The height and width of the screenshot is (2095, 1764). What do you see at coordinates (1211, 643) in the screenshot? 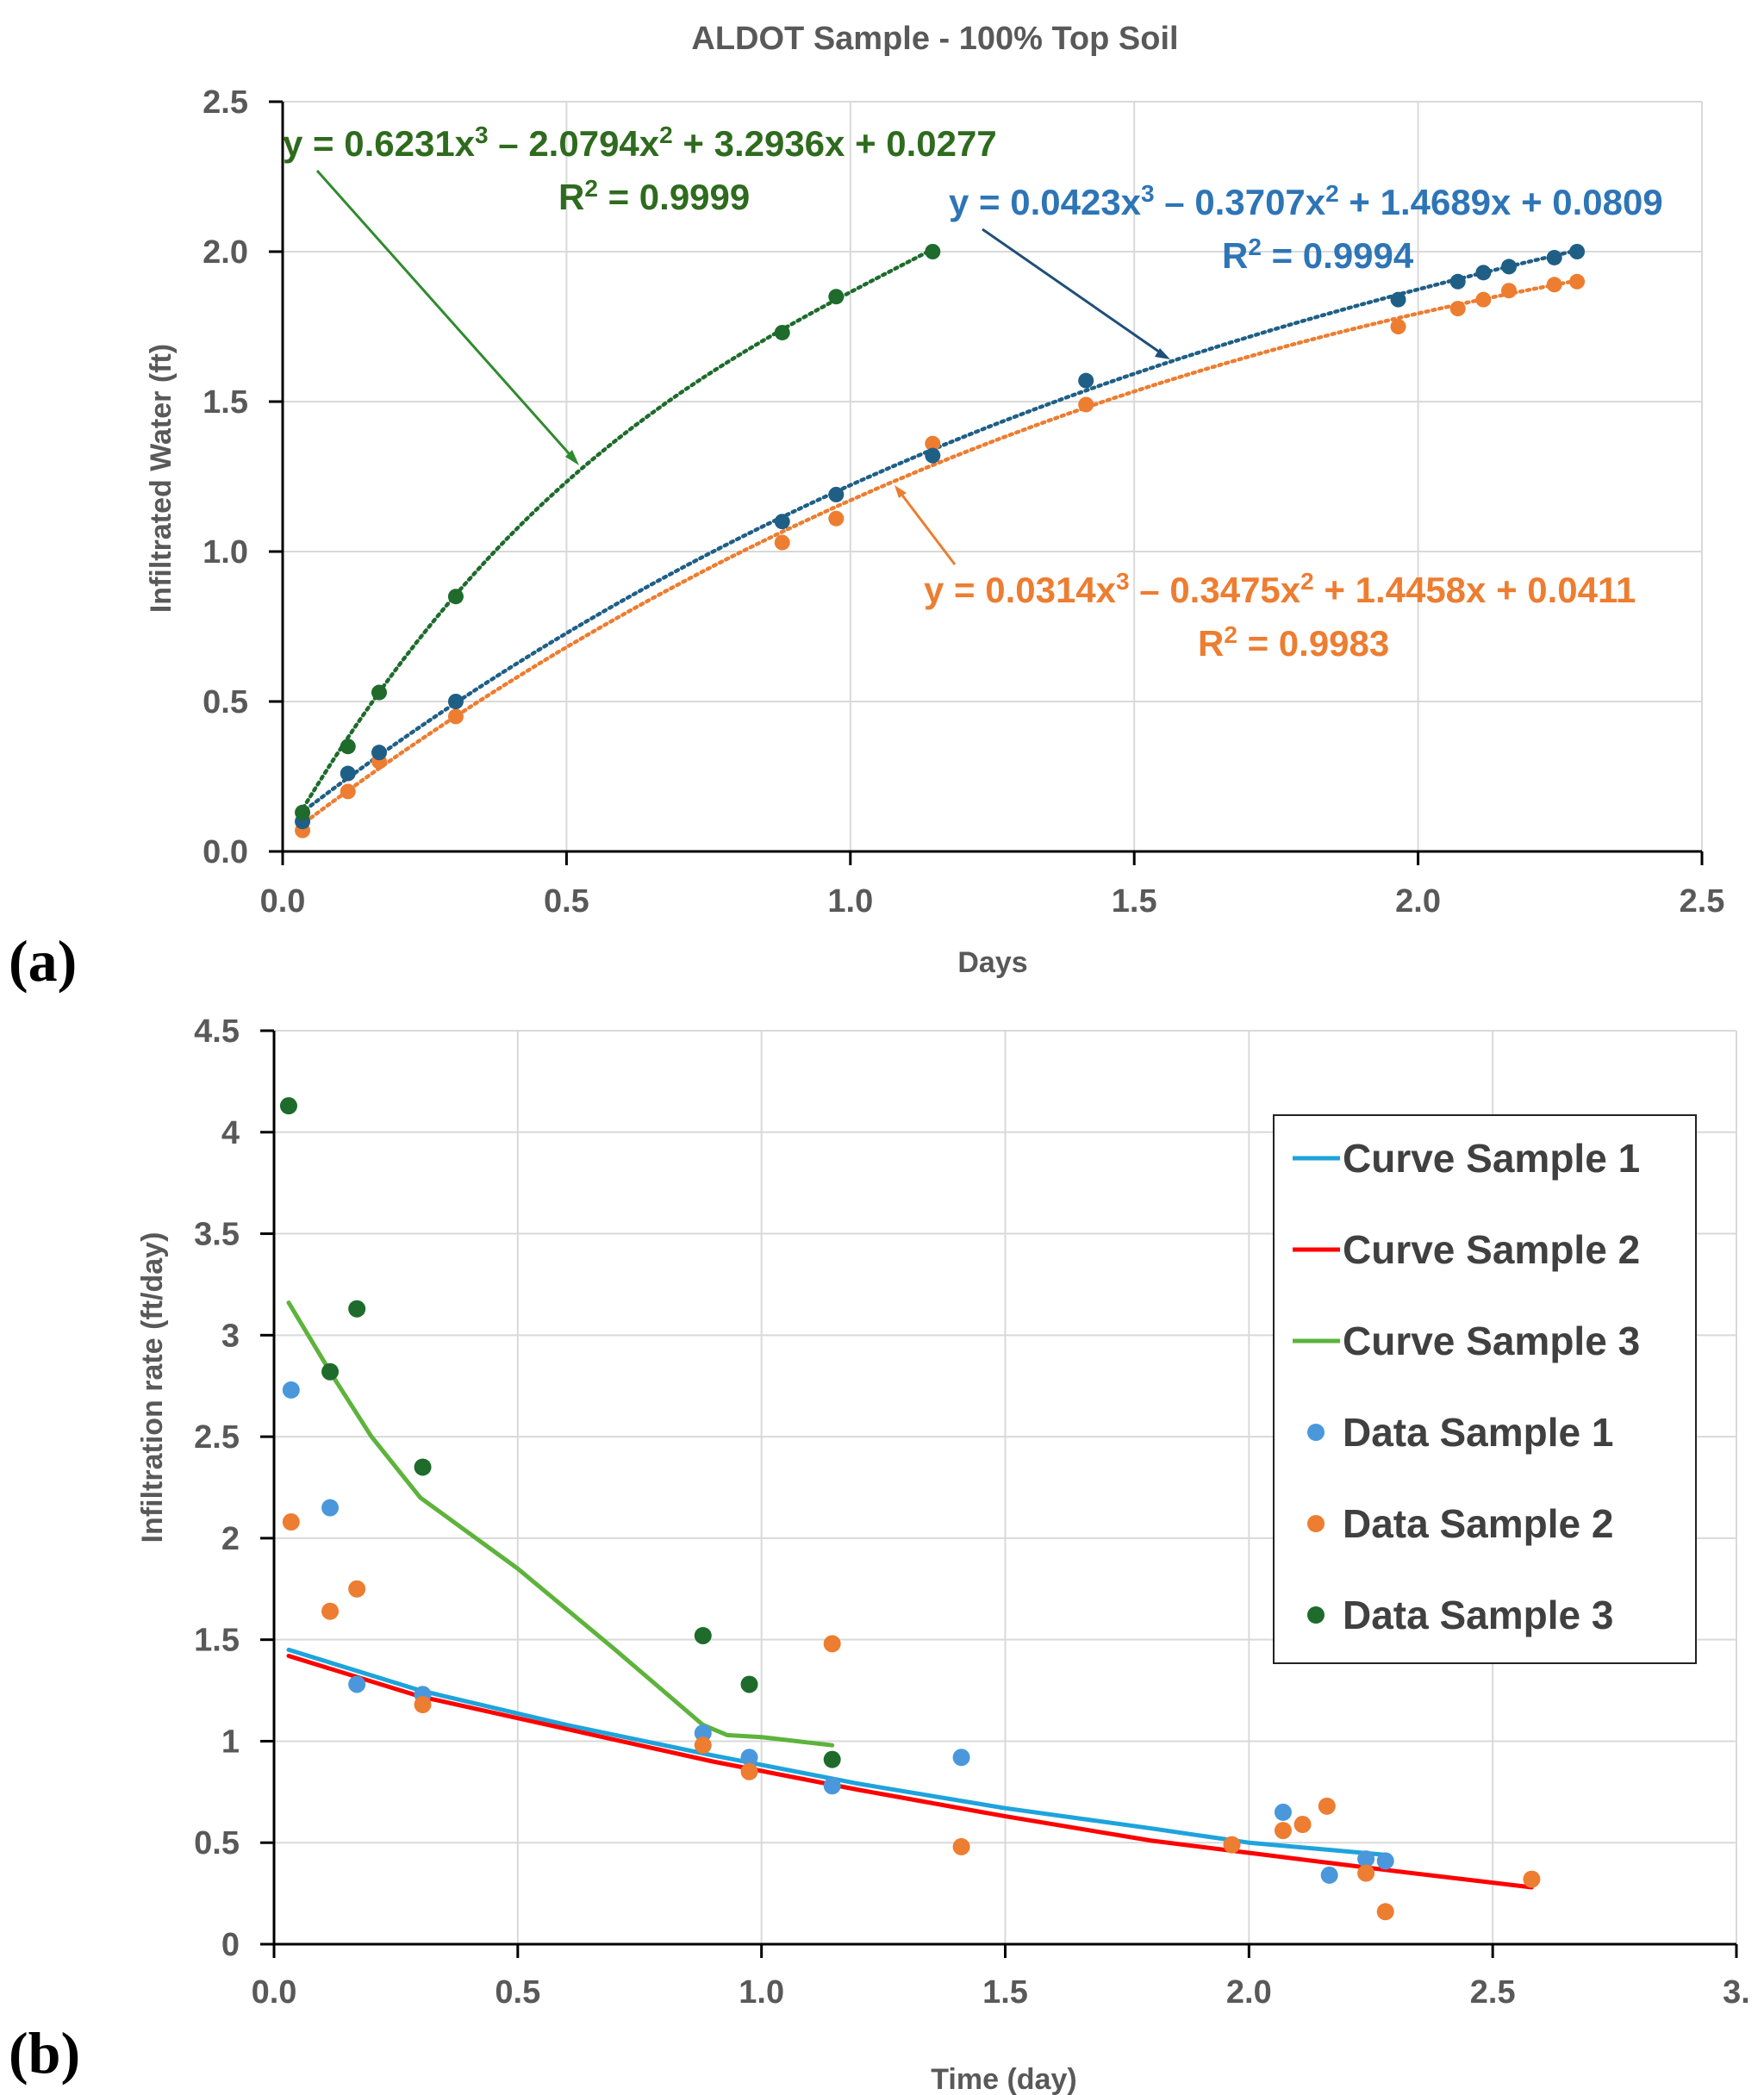
I see `r2-orange-label: R` at bounding box center [1211, 643].